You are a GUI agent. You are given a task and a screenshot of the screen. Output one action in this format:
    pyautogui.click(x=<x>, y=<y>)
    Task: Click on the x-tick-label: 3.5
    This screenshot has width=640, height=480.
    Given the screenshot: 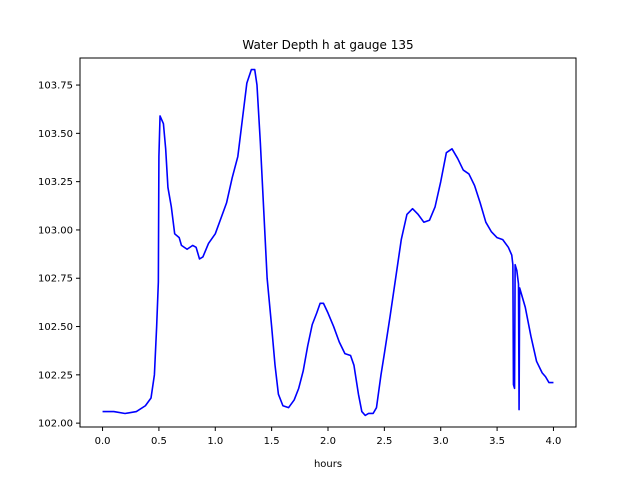 What is the action you would take?
    pyautogui.click(x=497, y=441)
    